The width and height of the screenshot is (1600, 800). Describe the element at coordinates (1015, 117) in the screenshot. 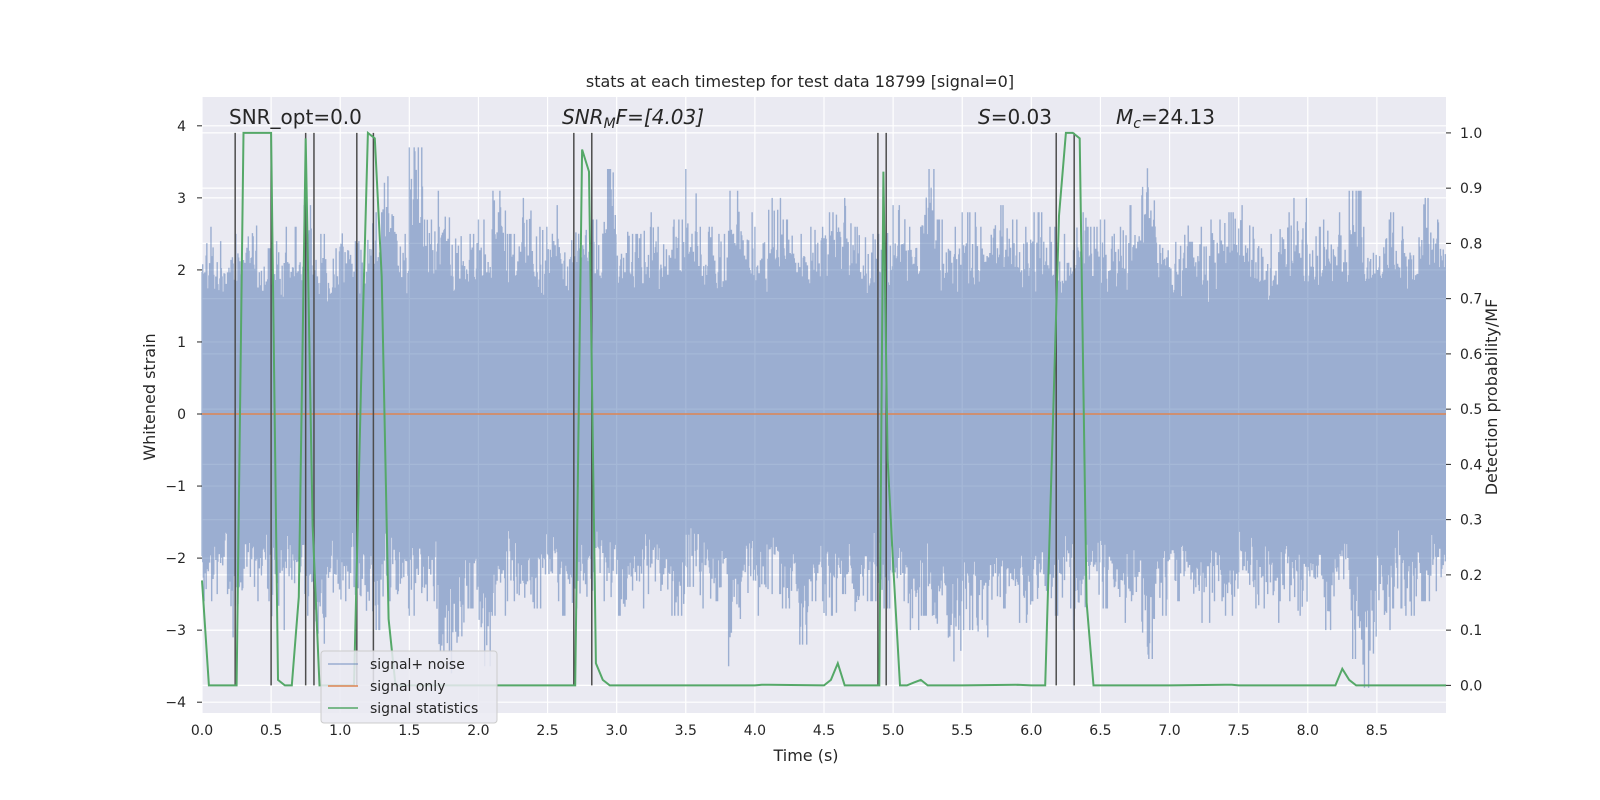

I see `annotation-s: S=0.03` at that location.